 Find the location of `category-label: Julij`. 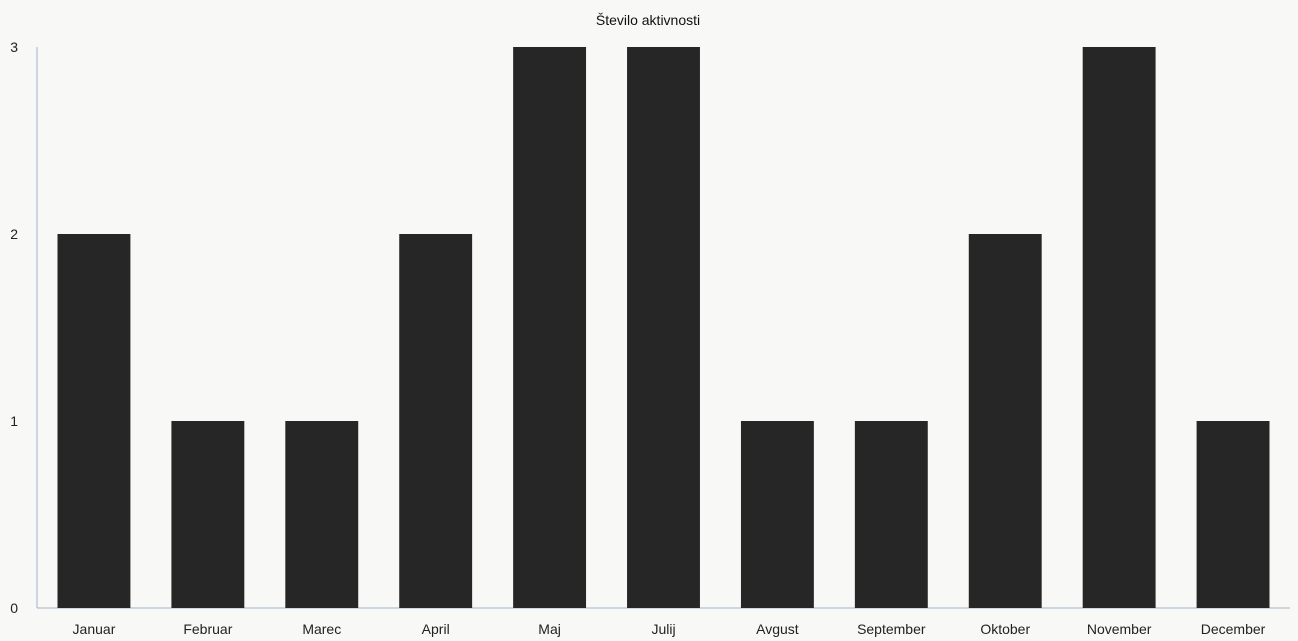

category-label: Julij is located at coordinates (663, 629).